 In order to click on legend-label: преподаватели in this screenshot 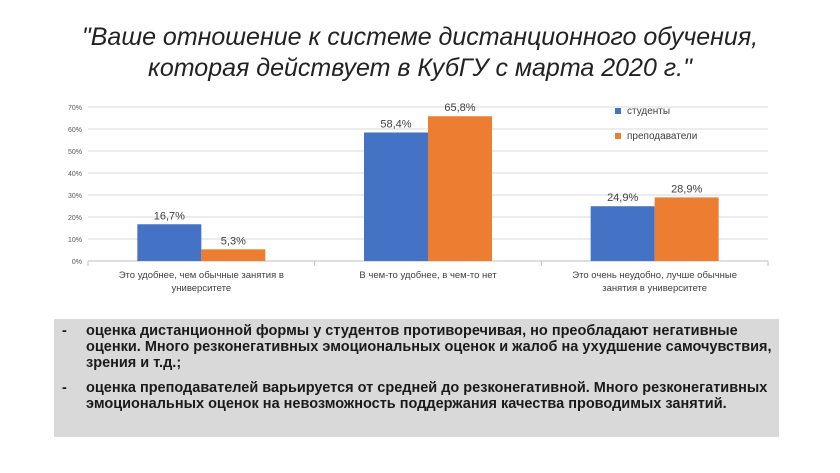, I will do `click(662, 136)`.